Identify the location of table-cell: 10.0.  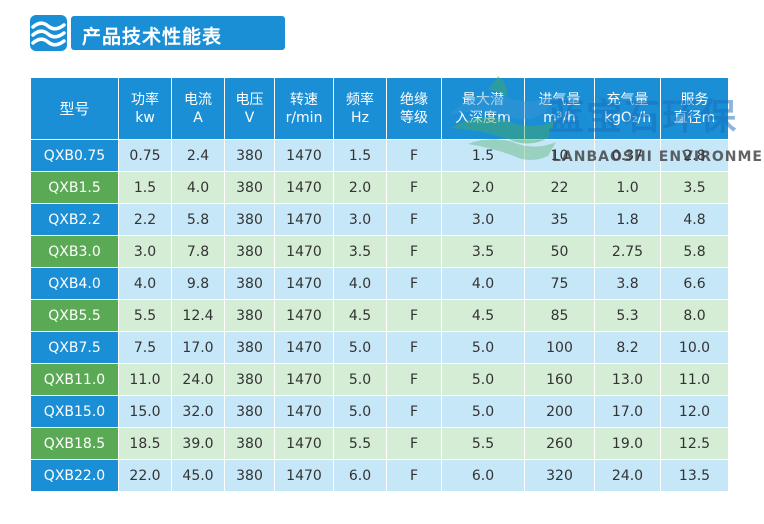
(694, 347).